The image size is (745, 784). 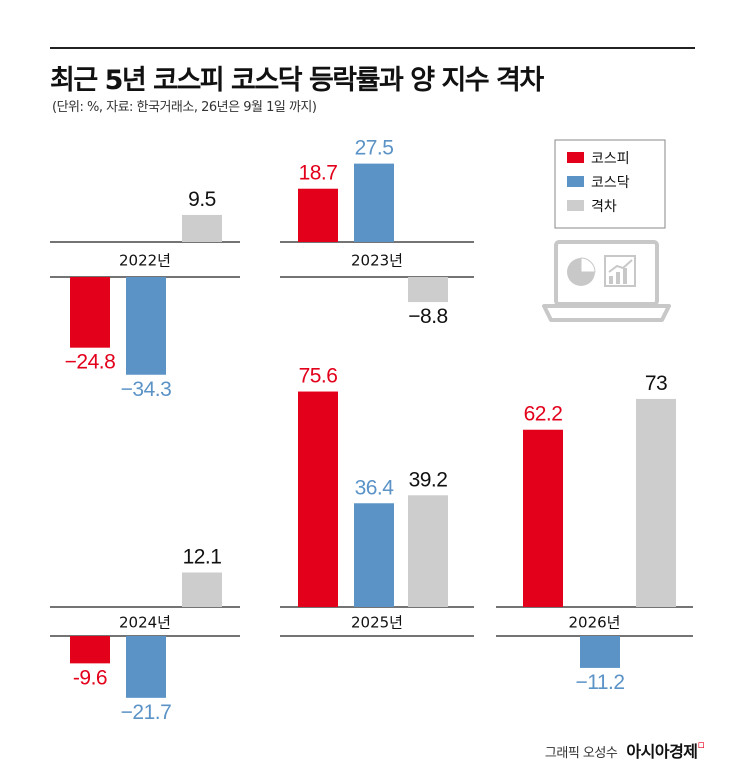 What do you see at coordinates (377, 261) in the screenshot?
I see `year-label: 2023년` at bounding box center [377, 261].